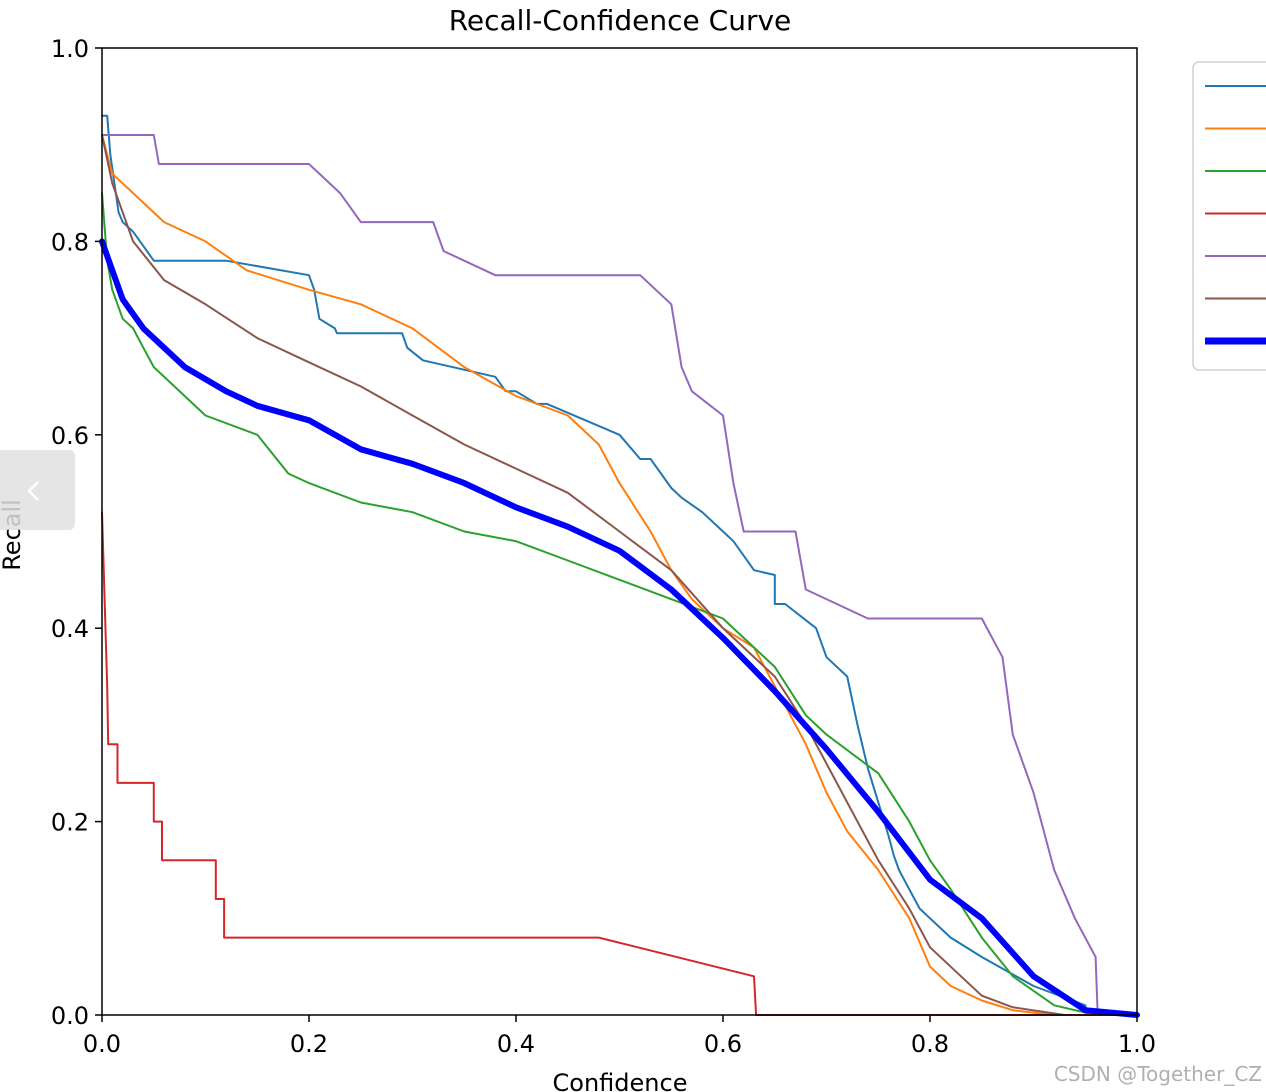 Image resolution: width=1266 pixels, height=1092 pixels. I want to click on x-tick-label: 0.0, so click(102, 1044).